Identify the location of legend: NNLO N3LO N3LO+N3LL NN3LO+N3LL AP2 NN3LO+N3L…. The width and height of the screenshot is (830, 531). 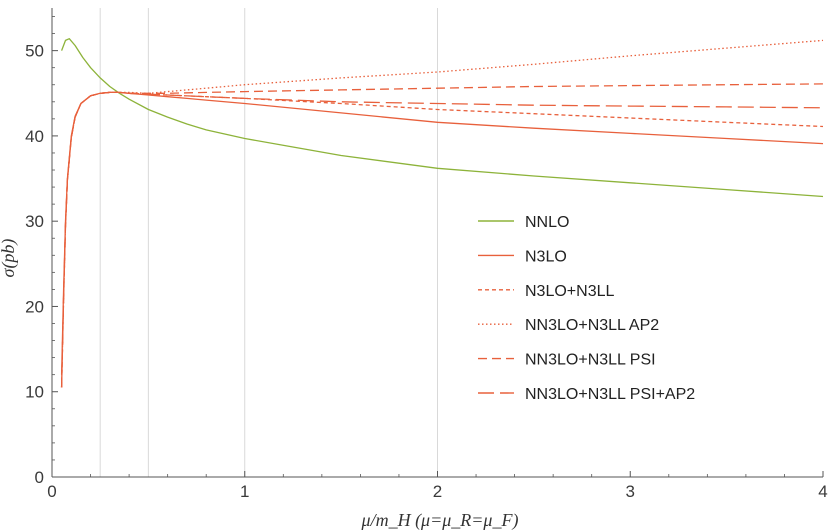
(586, 308).